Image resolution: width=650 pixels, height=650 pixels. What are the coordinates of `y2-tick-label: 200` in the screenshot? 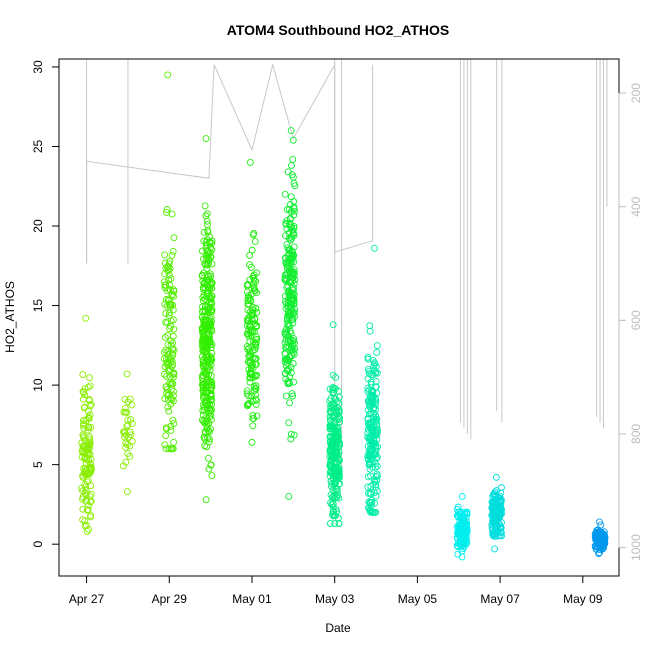 It's located at (636, 93).